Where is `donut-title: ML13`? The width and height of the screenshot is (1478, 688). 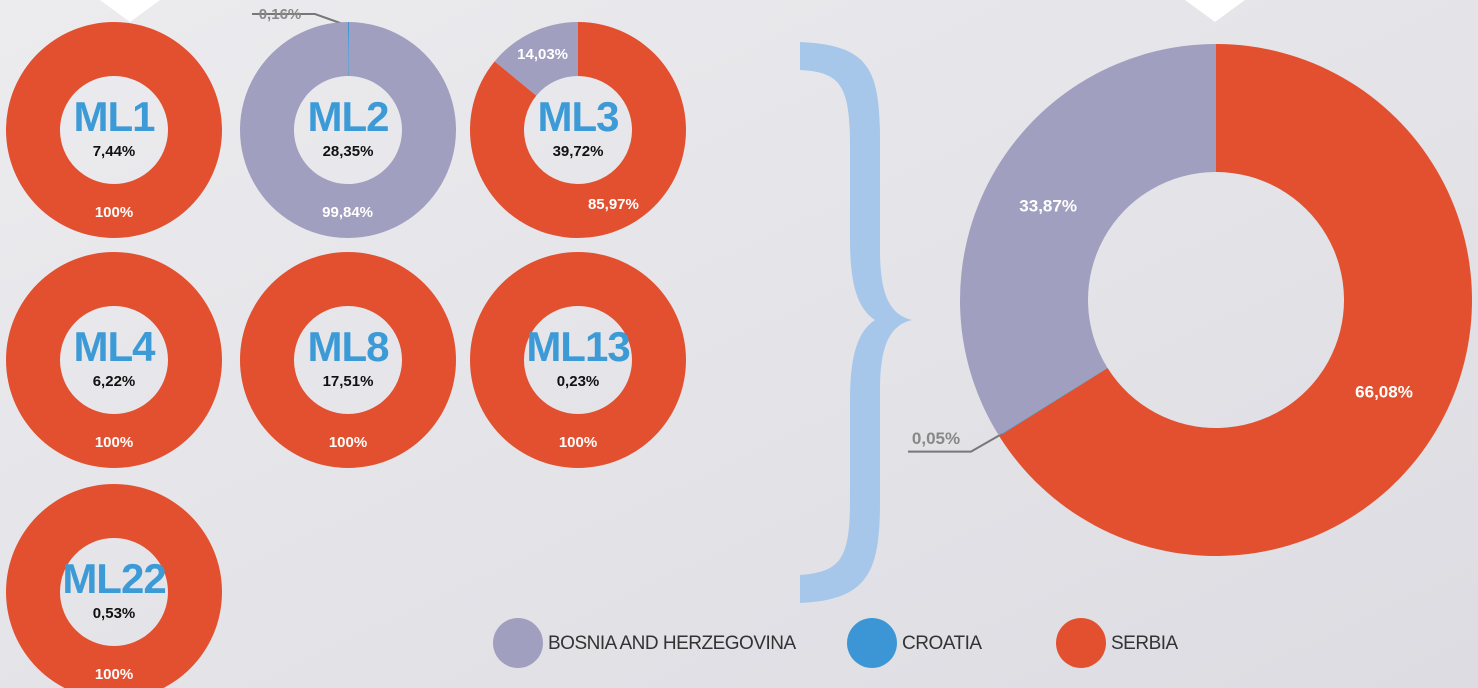 donut-title: ML13 is located at coordinates (577, 346).